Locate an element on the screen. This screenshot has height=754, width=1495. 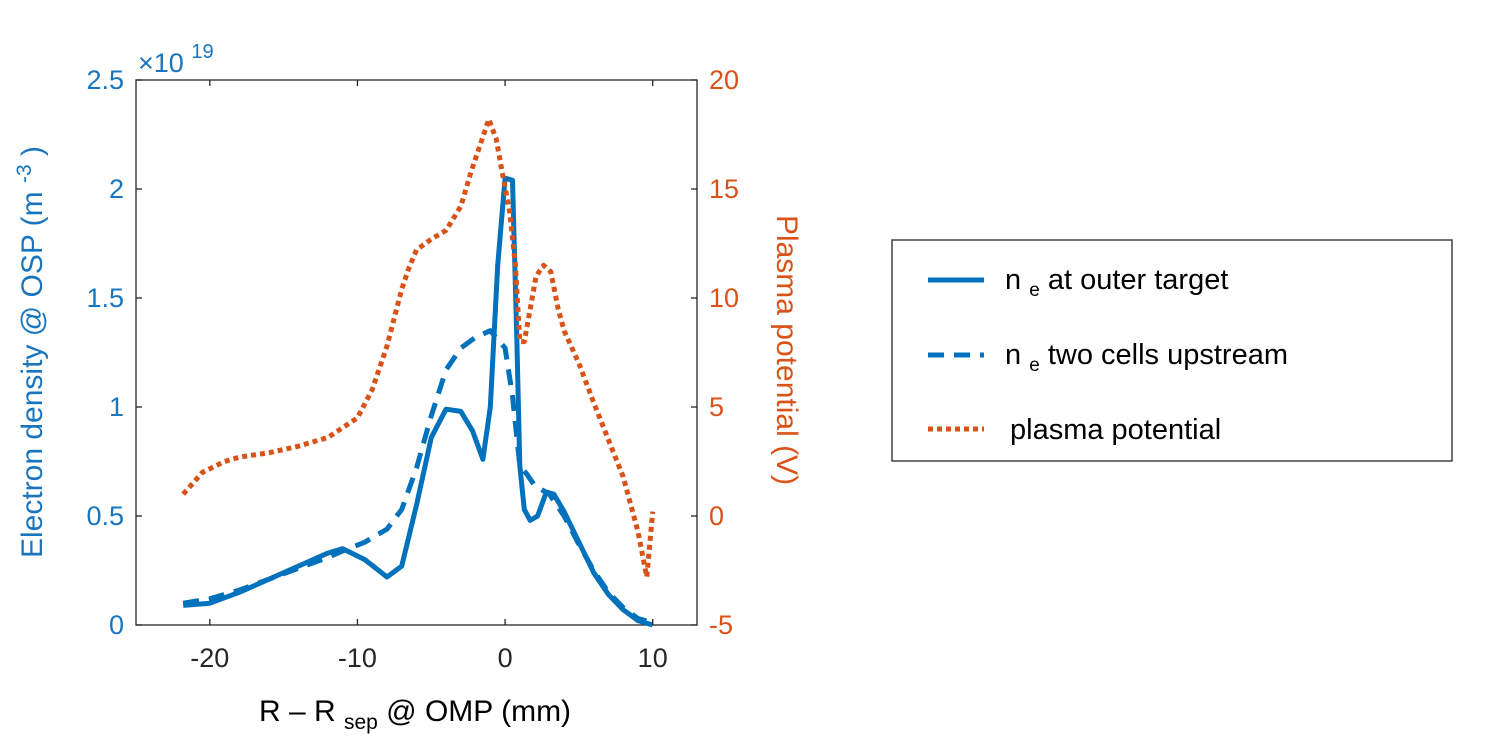
left-y-tick-label: 0.5 is located at coordinates (105, 516).